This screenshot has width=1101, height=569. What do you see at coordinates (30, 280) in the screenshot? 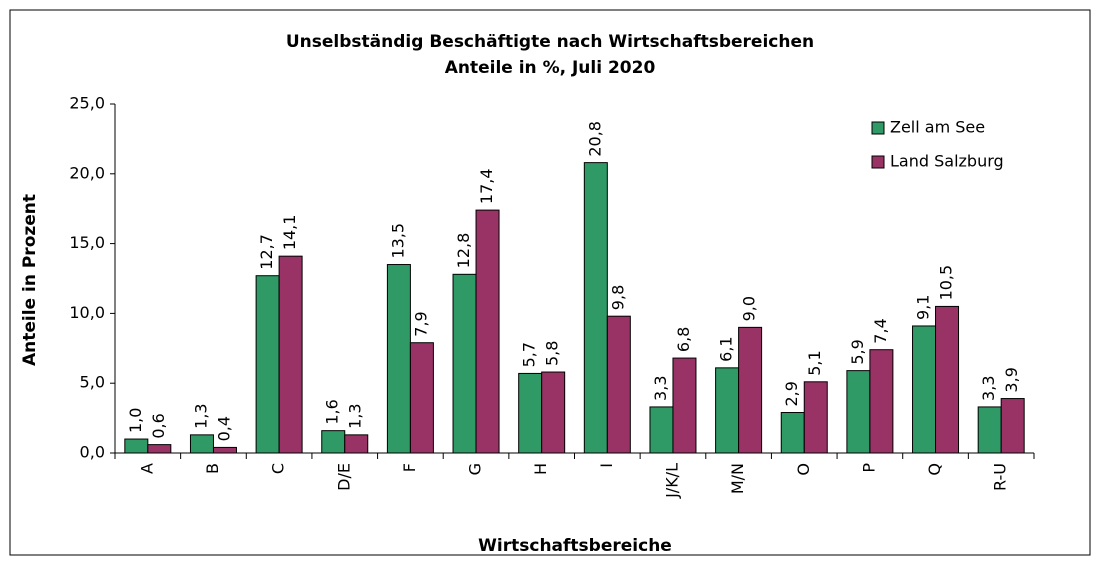
I see `y-axis-title: Anteile in Prozent` at bounding box center [30, 280].